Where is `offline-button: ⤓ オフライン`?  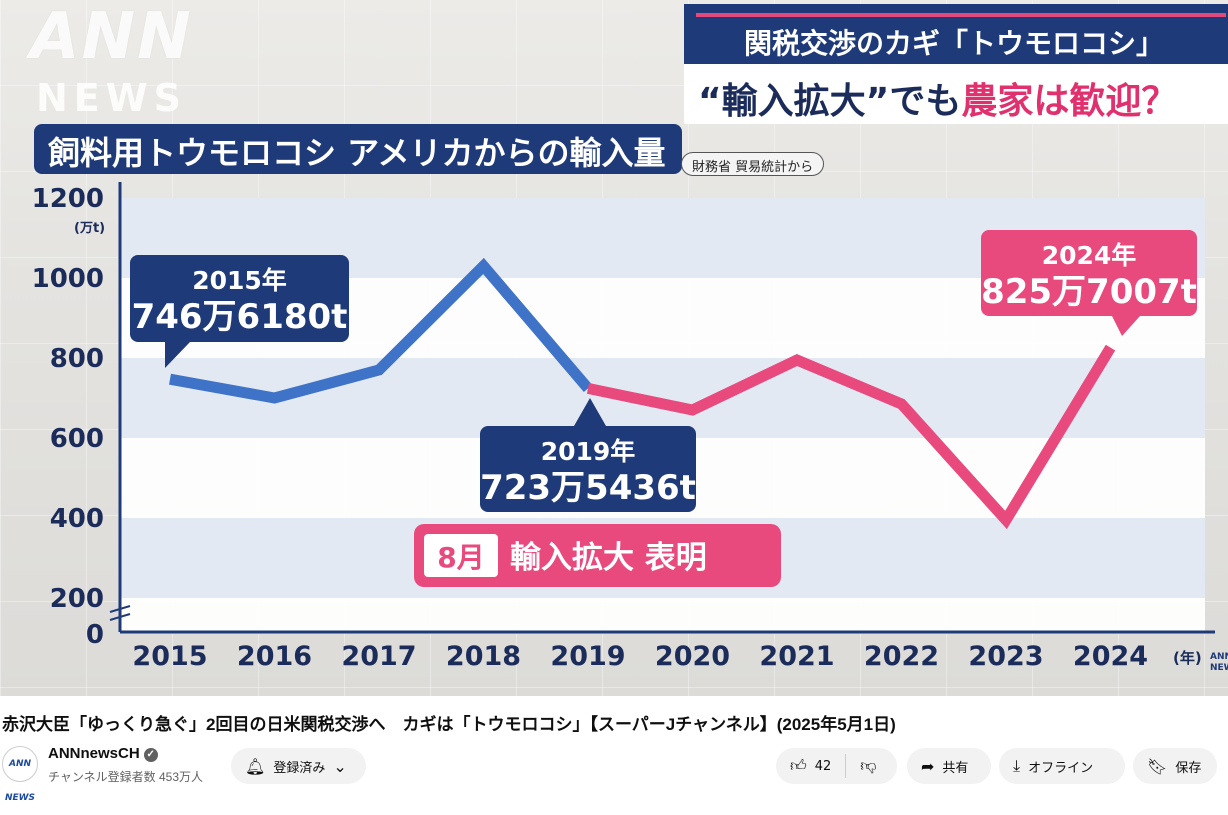 offline-button: ⤓ オフライン is located at coordinates (1062, 766).